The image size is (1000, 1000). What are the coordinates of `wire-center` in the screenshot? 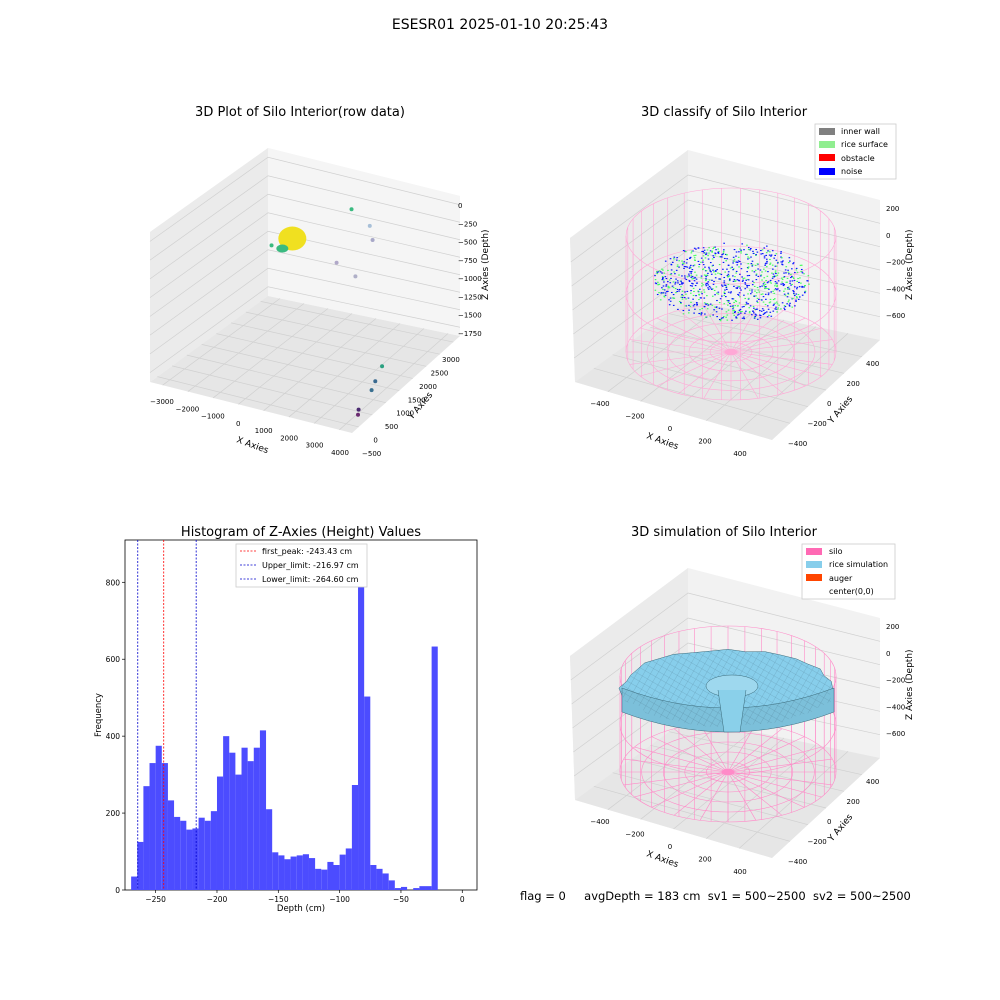 It's located at (728, 772).